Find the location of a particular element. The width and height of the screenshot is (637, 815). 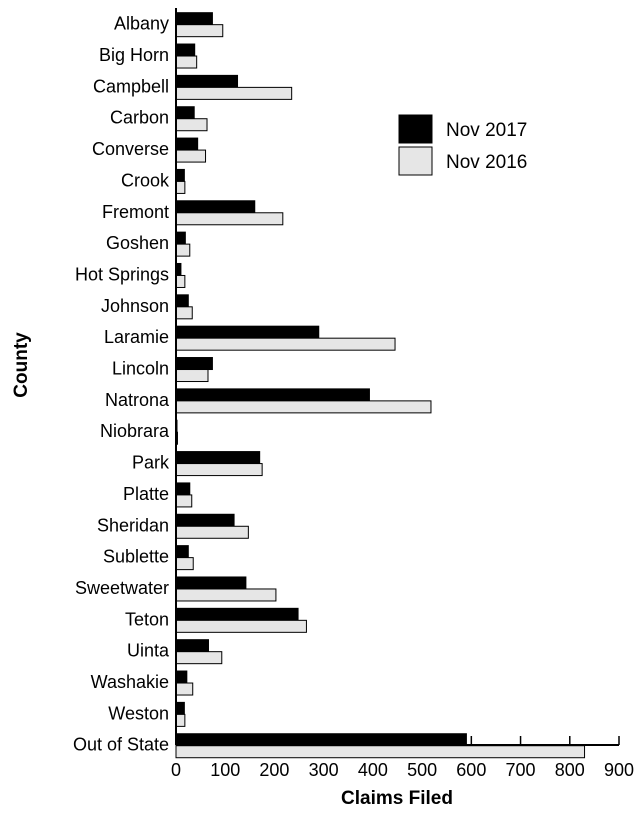

category-label: Sublette is located at coordinates (136, 557).